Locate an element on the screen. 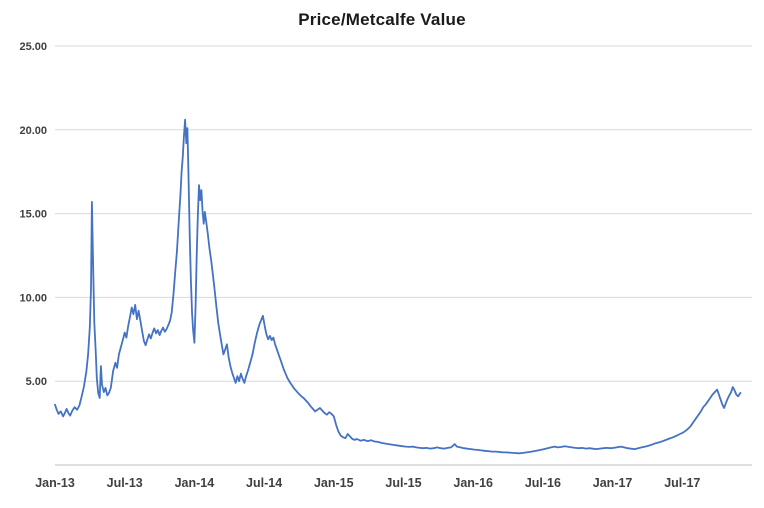 This screenshot has height=508, width=764. y-tick-label: 10.00 is located at coordinates (33, 298).